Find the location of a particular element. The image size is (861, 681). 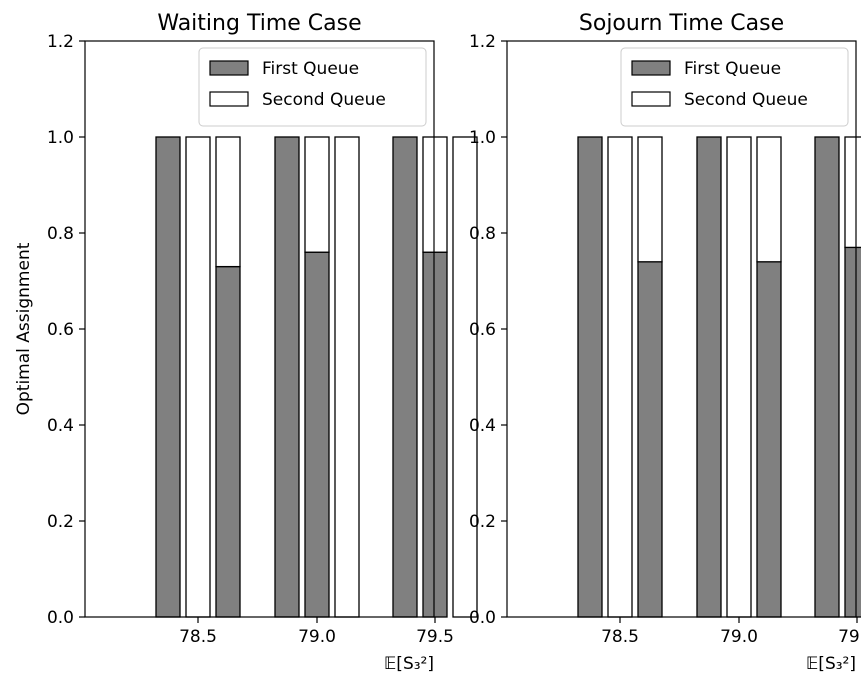

chart-title: Waiting Time Case is located at coordinates (259, 23).